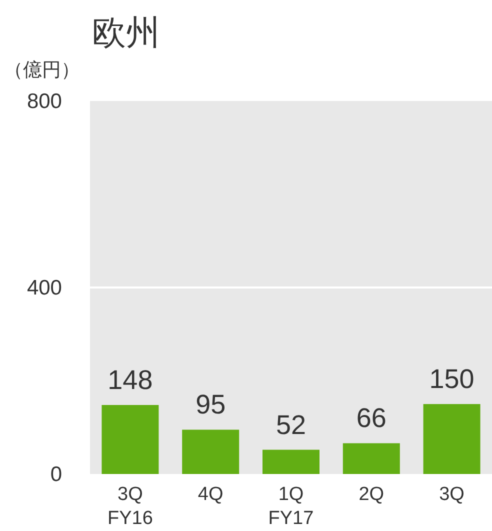  I want to click on data-label: 95, so click(211, 405).